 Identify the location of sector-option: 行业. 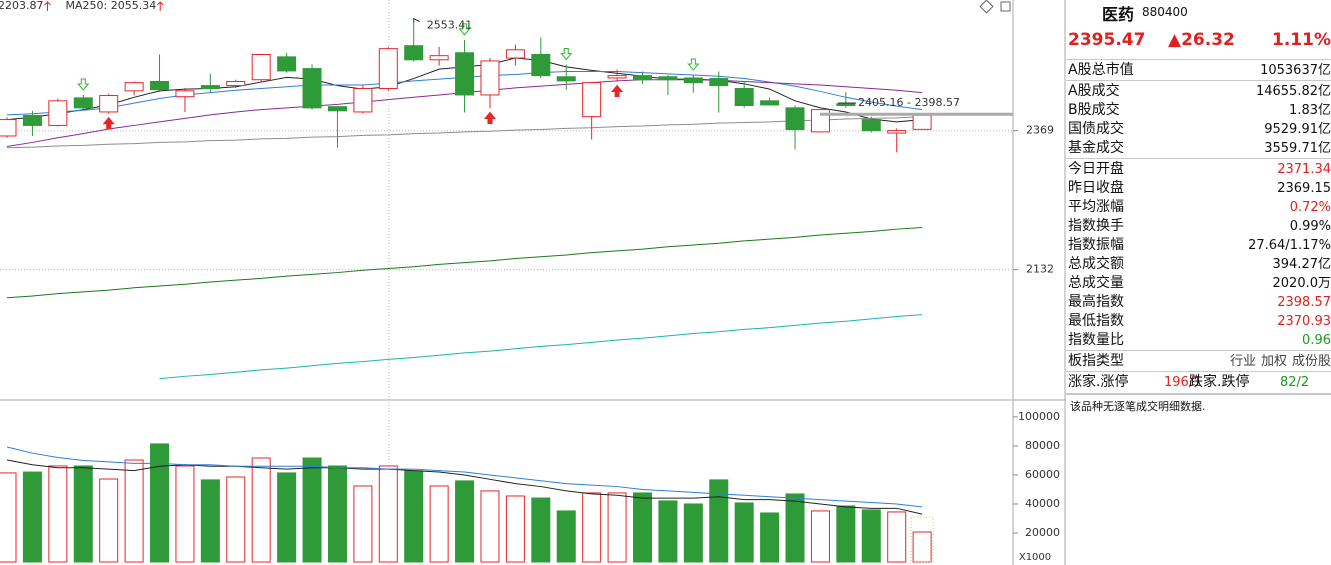
(1242, 361).